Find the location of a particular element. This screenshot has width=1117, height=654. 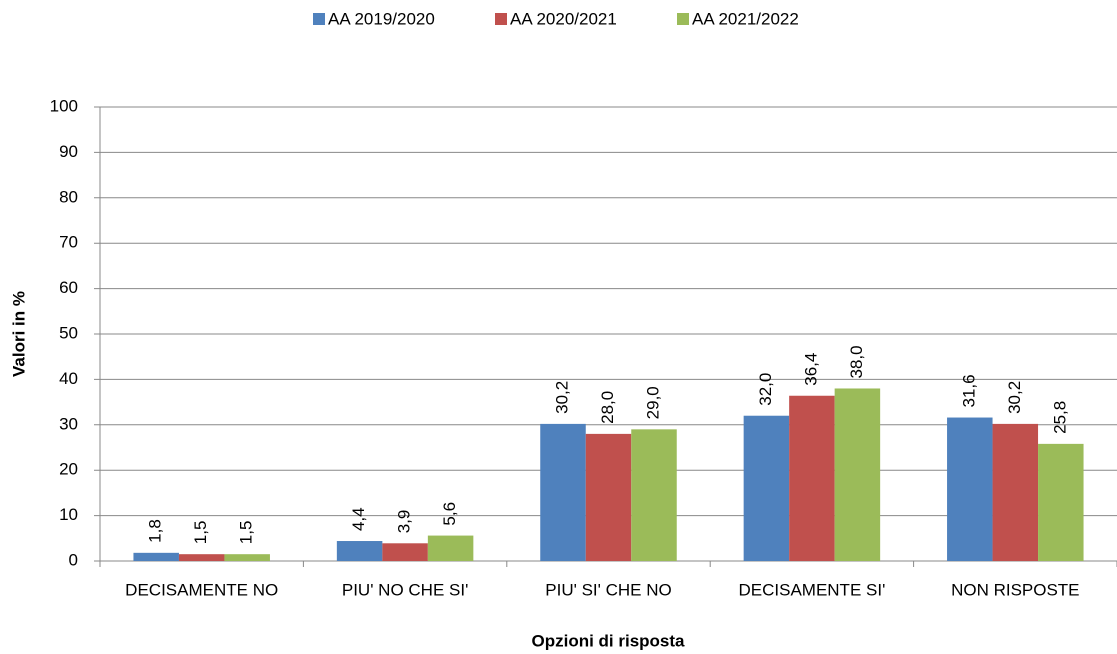

y-tick-label: 100 is located at coordinates (64, 105).